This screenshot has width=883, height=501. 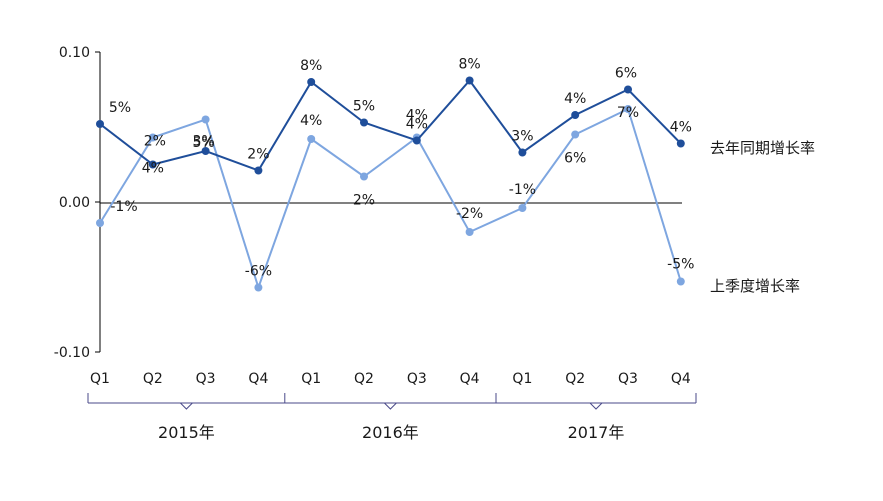 I want to click on group-label: 2015年, so click(x=186, y=432).